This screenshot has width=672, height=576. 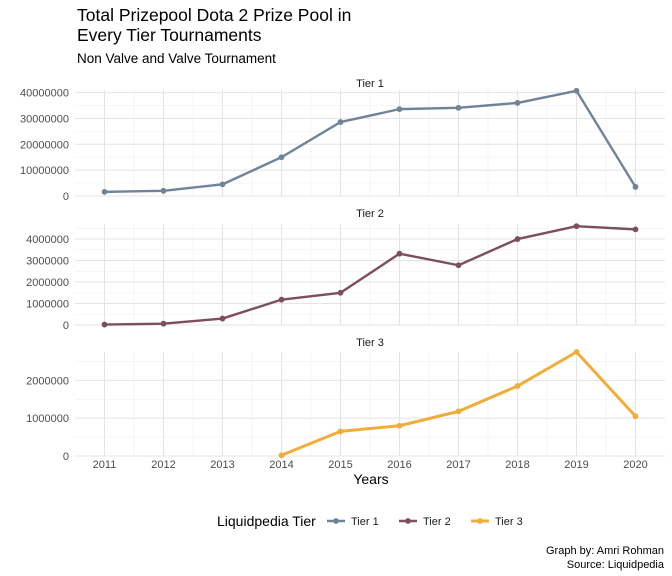 What do you see at coordinates (370, 479) in the screenshot?
I see `x-axis-title: Years` at bounding box center [370, 479].